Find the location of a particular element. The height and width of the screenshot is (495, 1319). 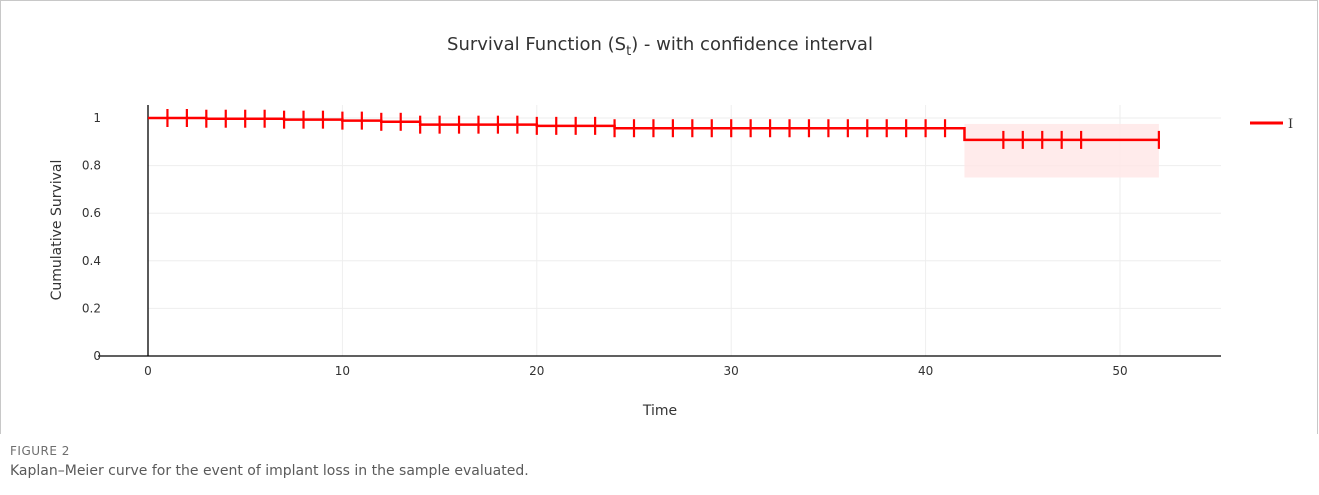

figure-label: FIGURE 2 is located at coordinates (40, 451).